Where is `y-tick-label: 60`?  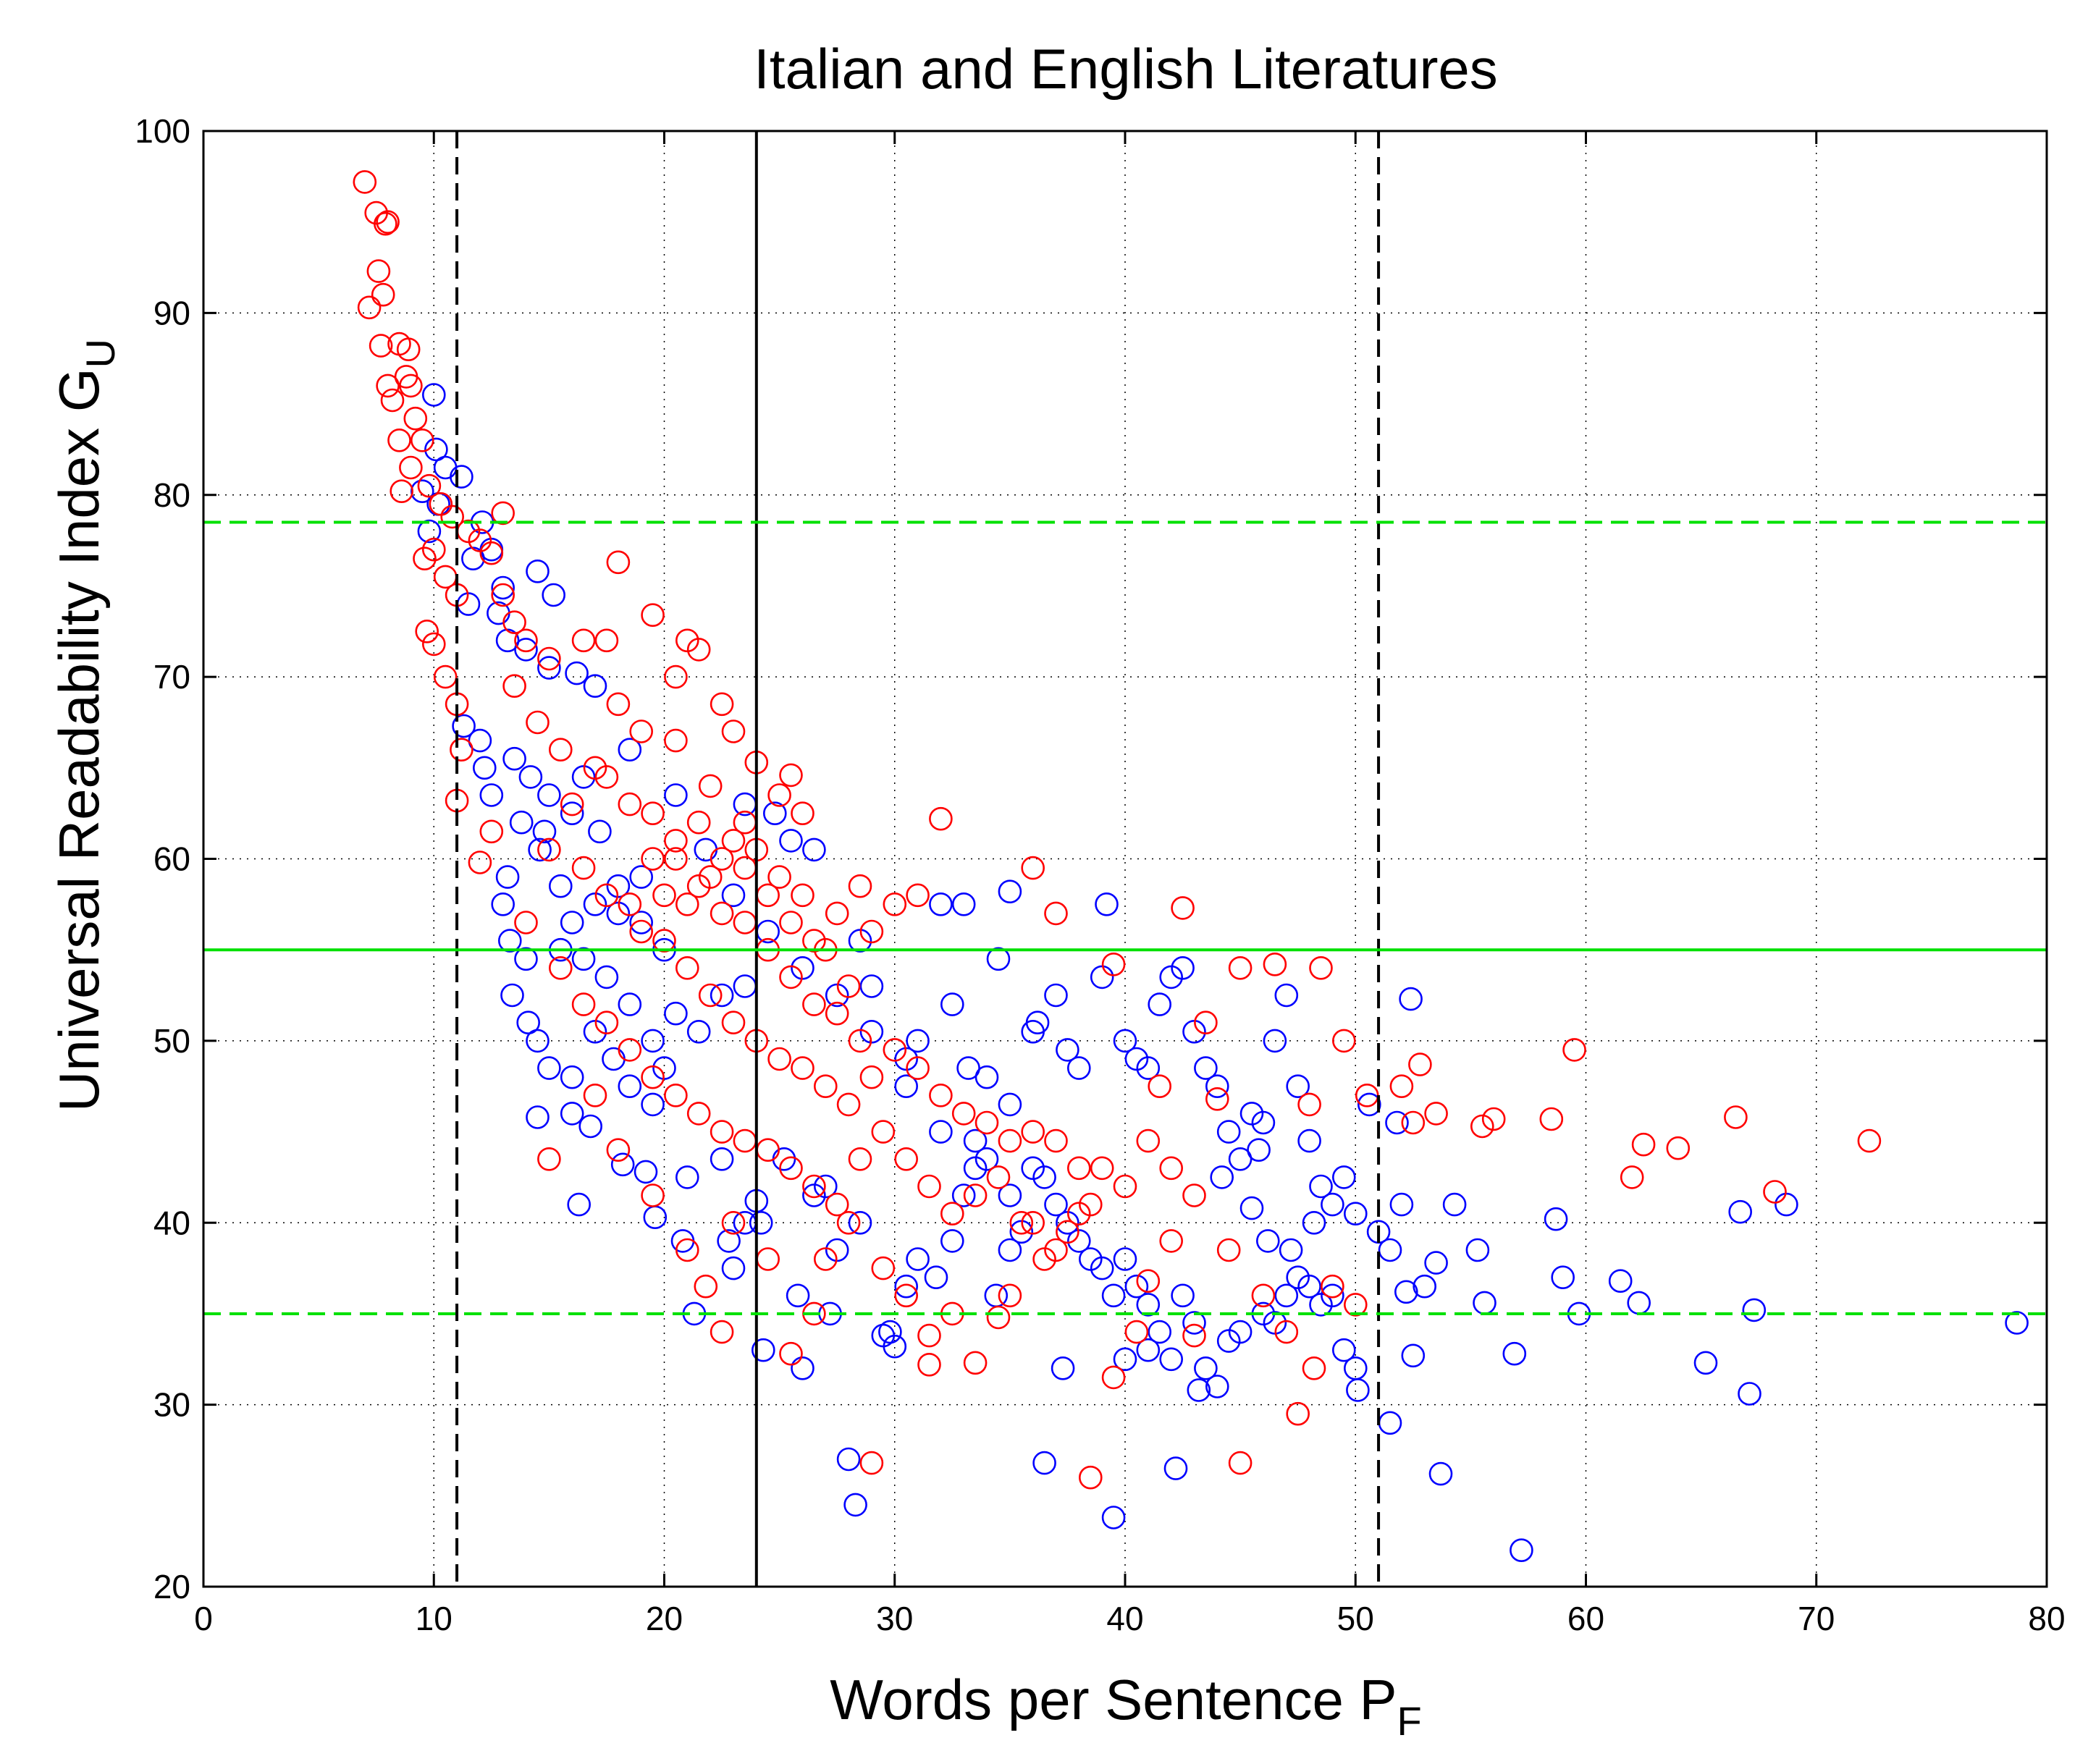 y-tick-label: 60 is located at coordinates (172, 859).